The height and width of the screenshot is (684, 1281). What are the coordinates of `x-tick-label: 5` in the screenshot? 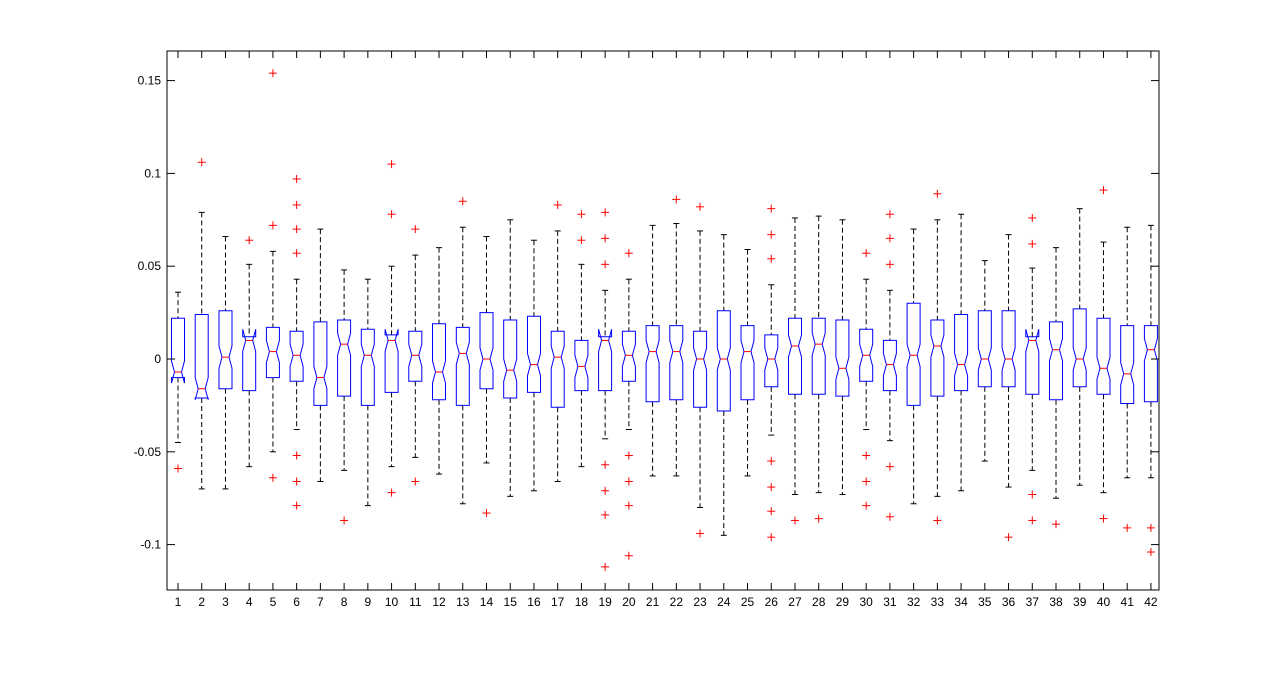 It's located at (273, 602).